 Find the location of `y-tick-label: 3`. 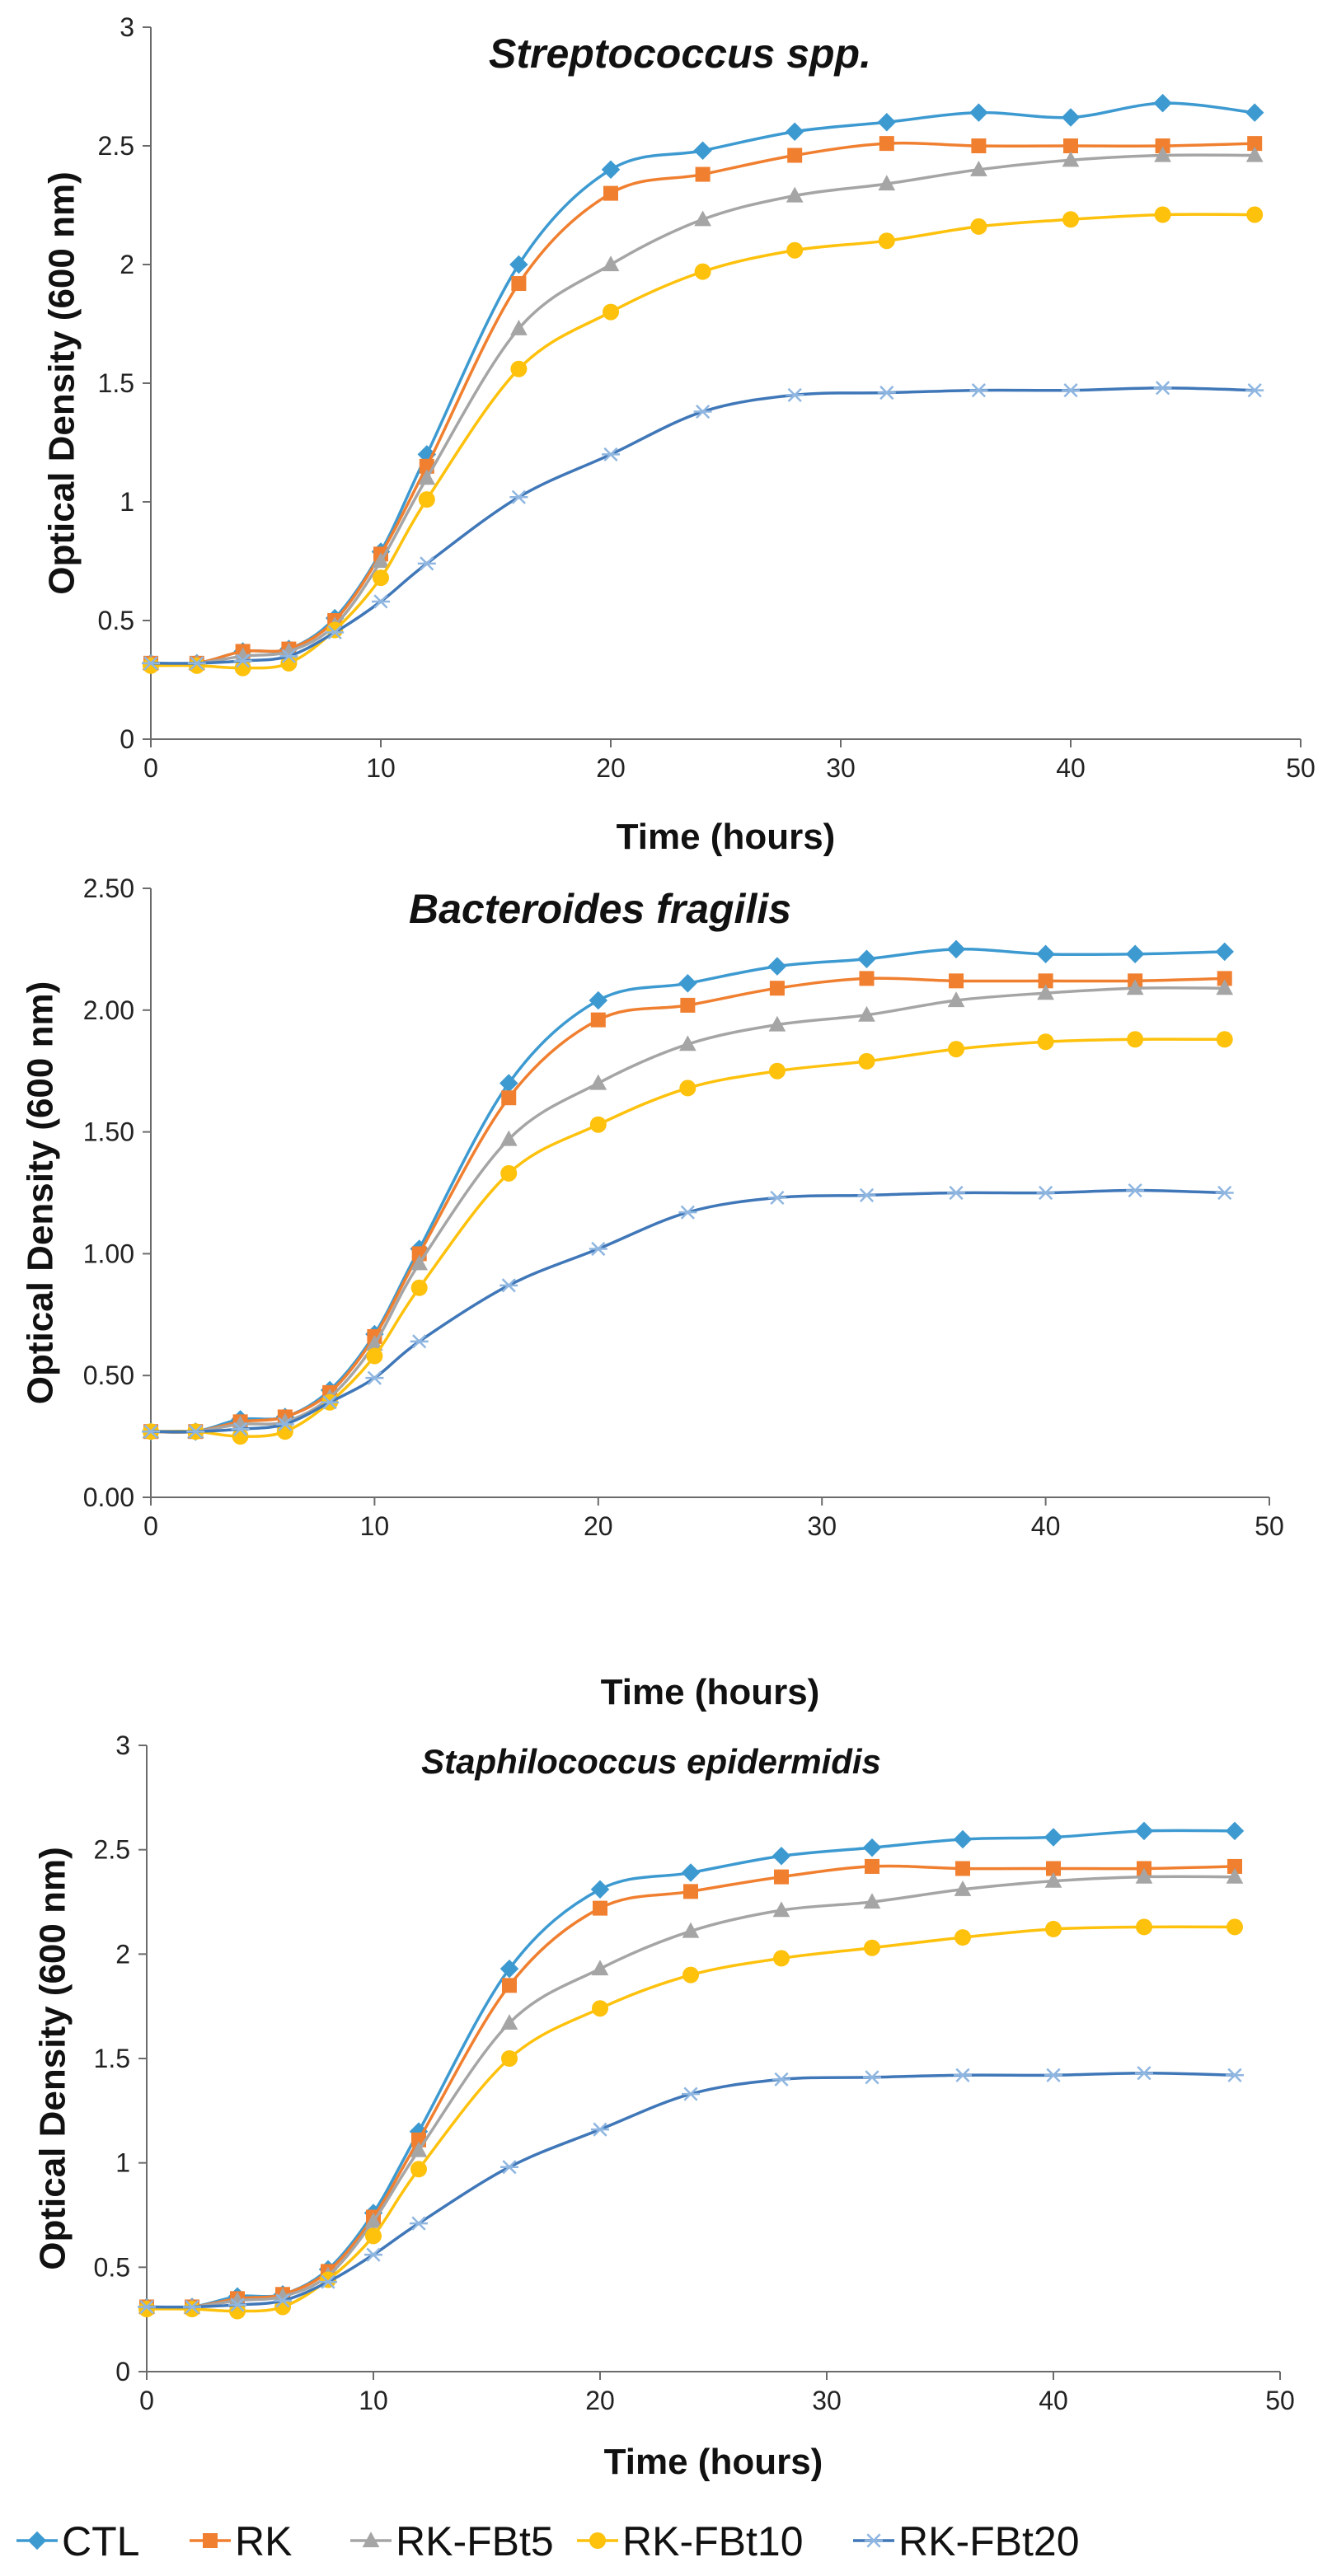

y-tick-label: 3 is located at coordinates (122, 1745).